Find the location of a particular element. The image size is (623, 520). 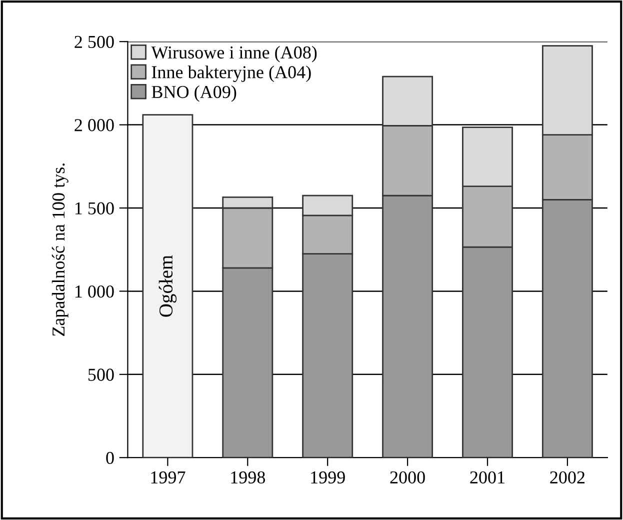

x-tick-label: 1997 is located at coordinates (168, 477).